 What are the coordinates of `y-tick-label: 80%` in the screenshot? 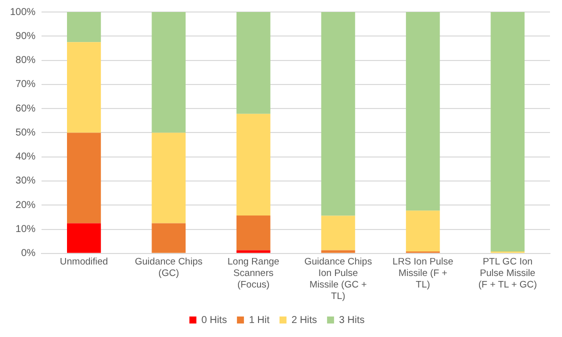 It's located at (26, 60).